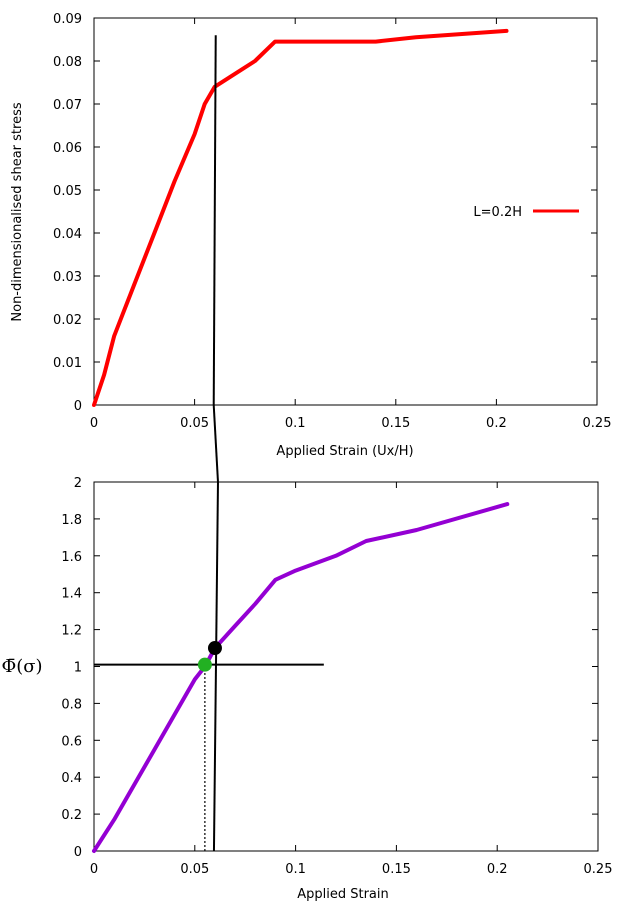 Image resolution: width=641 pixels, height=903 pixels. Describe the element at coordinates (17, 211) in the screenshot. I see `y-axis-label: Non-dimensionalised shear stress` at that location.